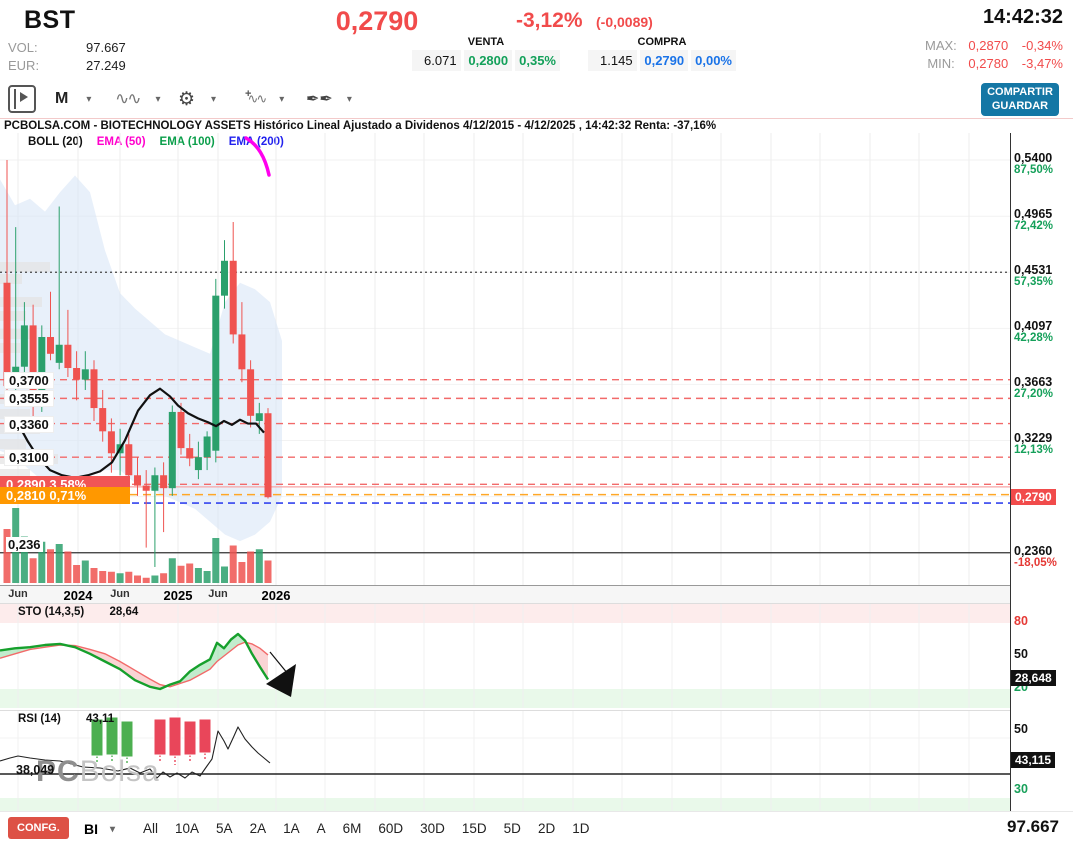 The image size is (1073, 843). What do you see at coordinates (1021, 621) in the screenshot?
I see `sto-axis-label: 80` at bounding box center [1021, 621].